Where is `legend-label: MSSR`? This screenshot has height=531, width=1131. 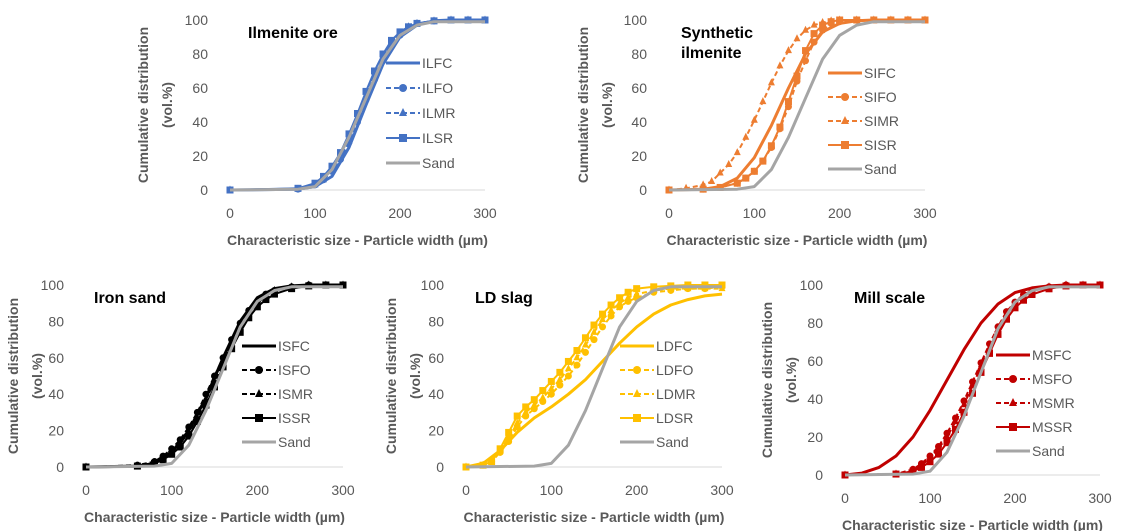 legend-label: MSSR is located at coordinates (1052, 427).